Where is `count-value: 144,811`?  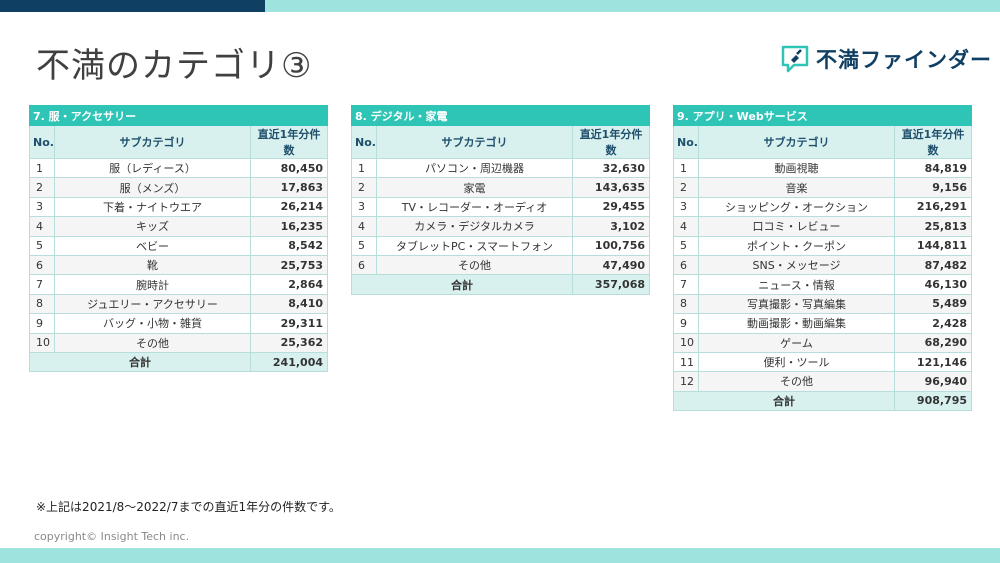
count-value: 144,811 is located at coordinates (933, 245).